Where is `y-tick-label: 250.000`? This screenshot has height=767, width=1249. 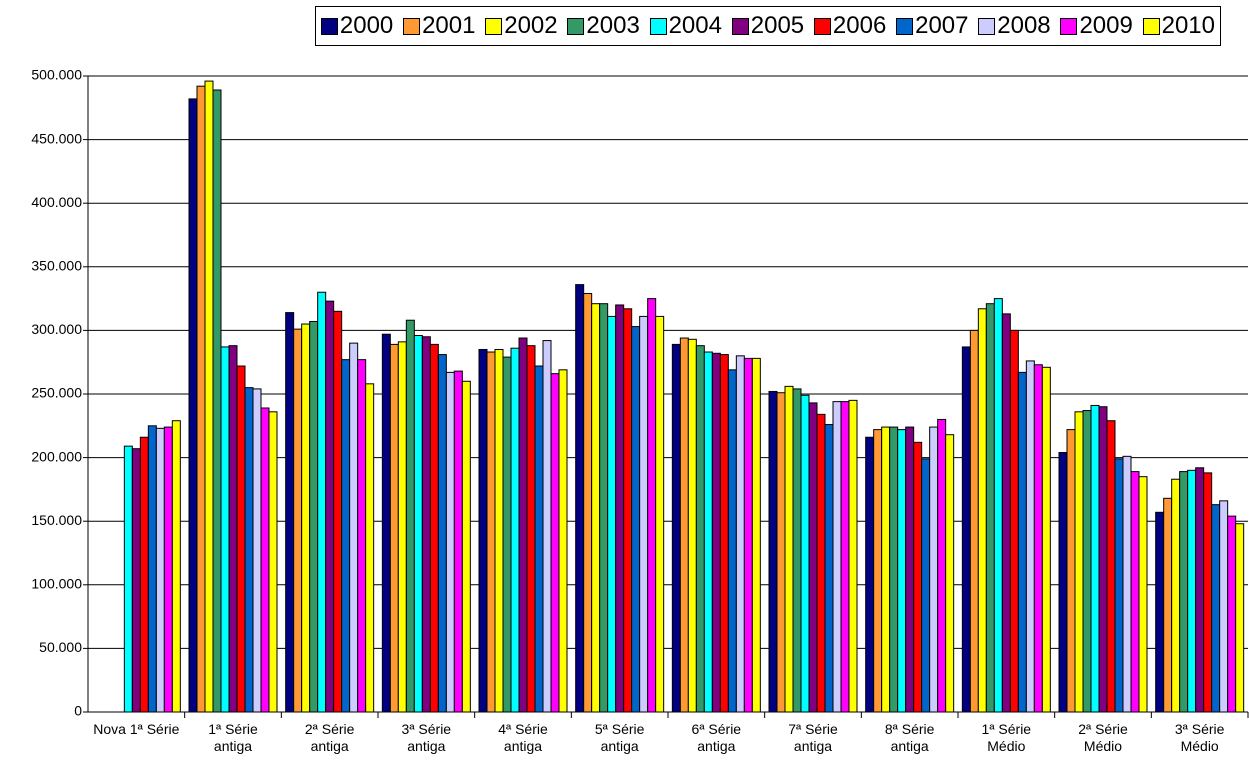 y-tick-label: 250.000 is located at coordinates (56, 393).